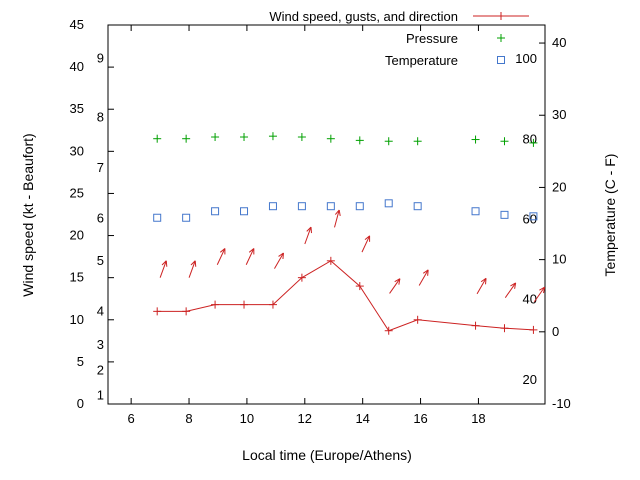 Image resolution: width=640 pixels, height=480 pixels. Describe the element at coordinates (366, 60) in the screenshot. I see `legend-entry-temperature: Temperature` at that location.